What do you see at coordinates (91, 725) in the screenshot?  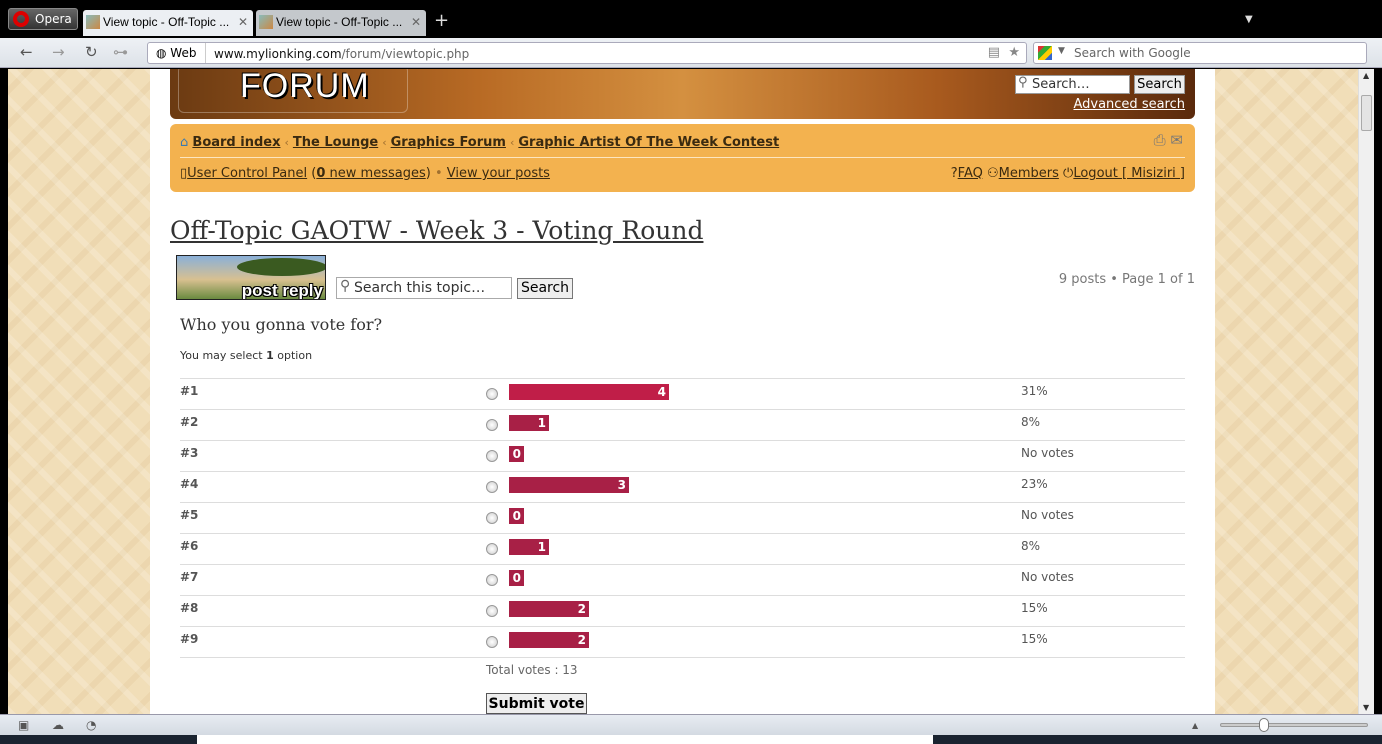 I see `turbo-icon: ◔` at bounding box center [91, 725].